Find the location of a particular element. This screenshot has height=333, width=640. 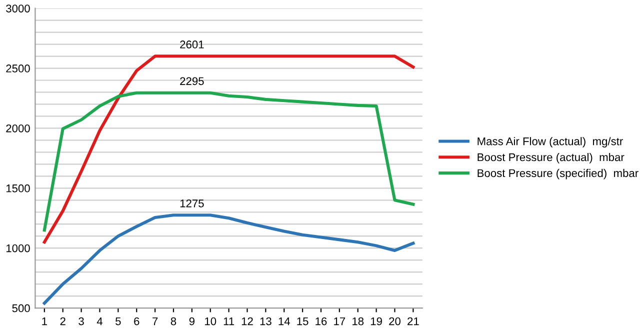

x-tick-label: 16 is located at coordinates (321, 321).